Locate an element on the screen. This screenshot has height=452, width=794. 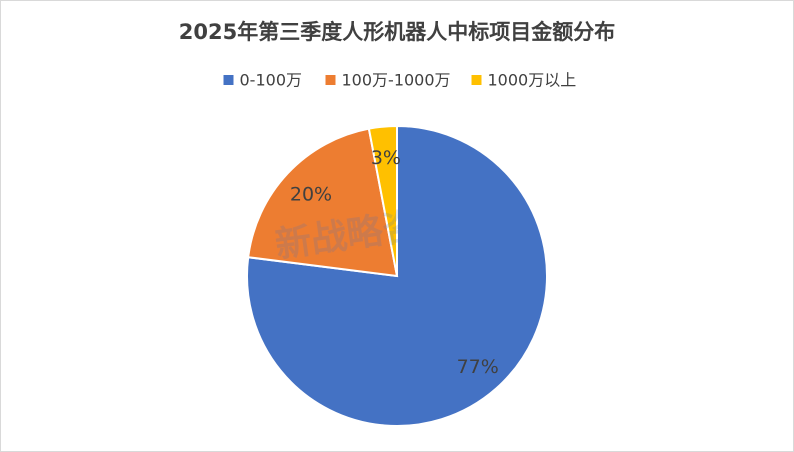
legend-label: 0-100万 is located at coordinates (271, 80).